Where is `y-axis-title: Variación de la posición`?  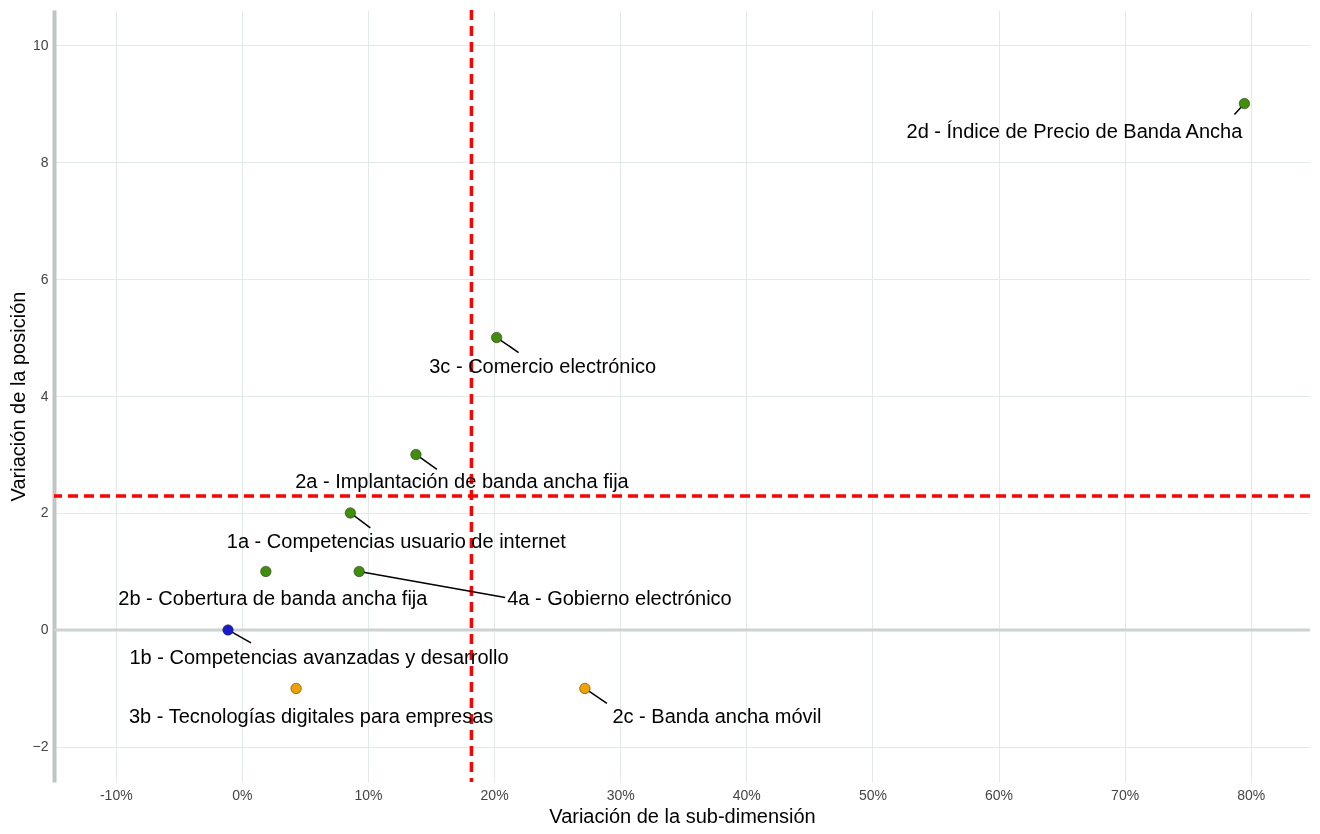
y-axis-title: Variación de la posición is located at coordinates (17, 396).